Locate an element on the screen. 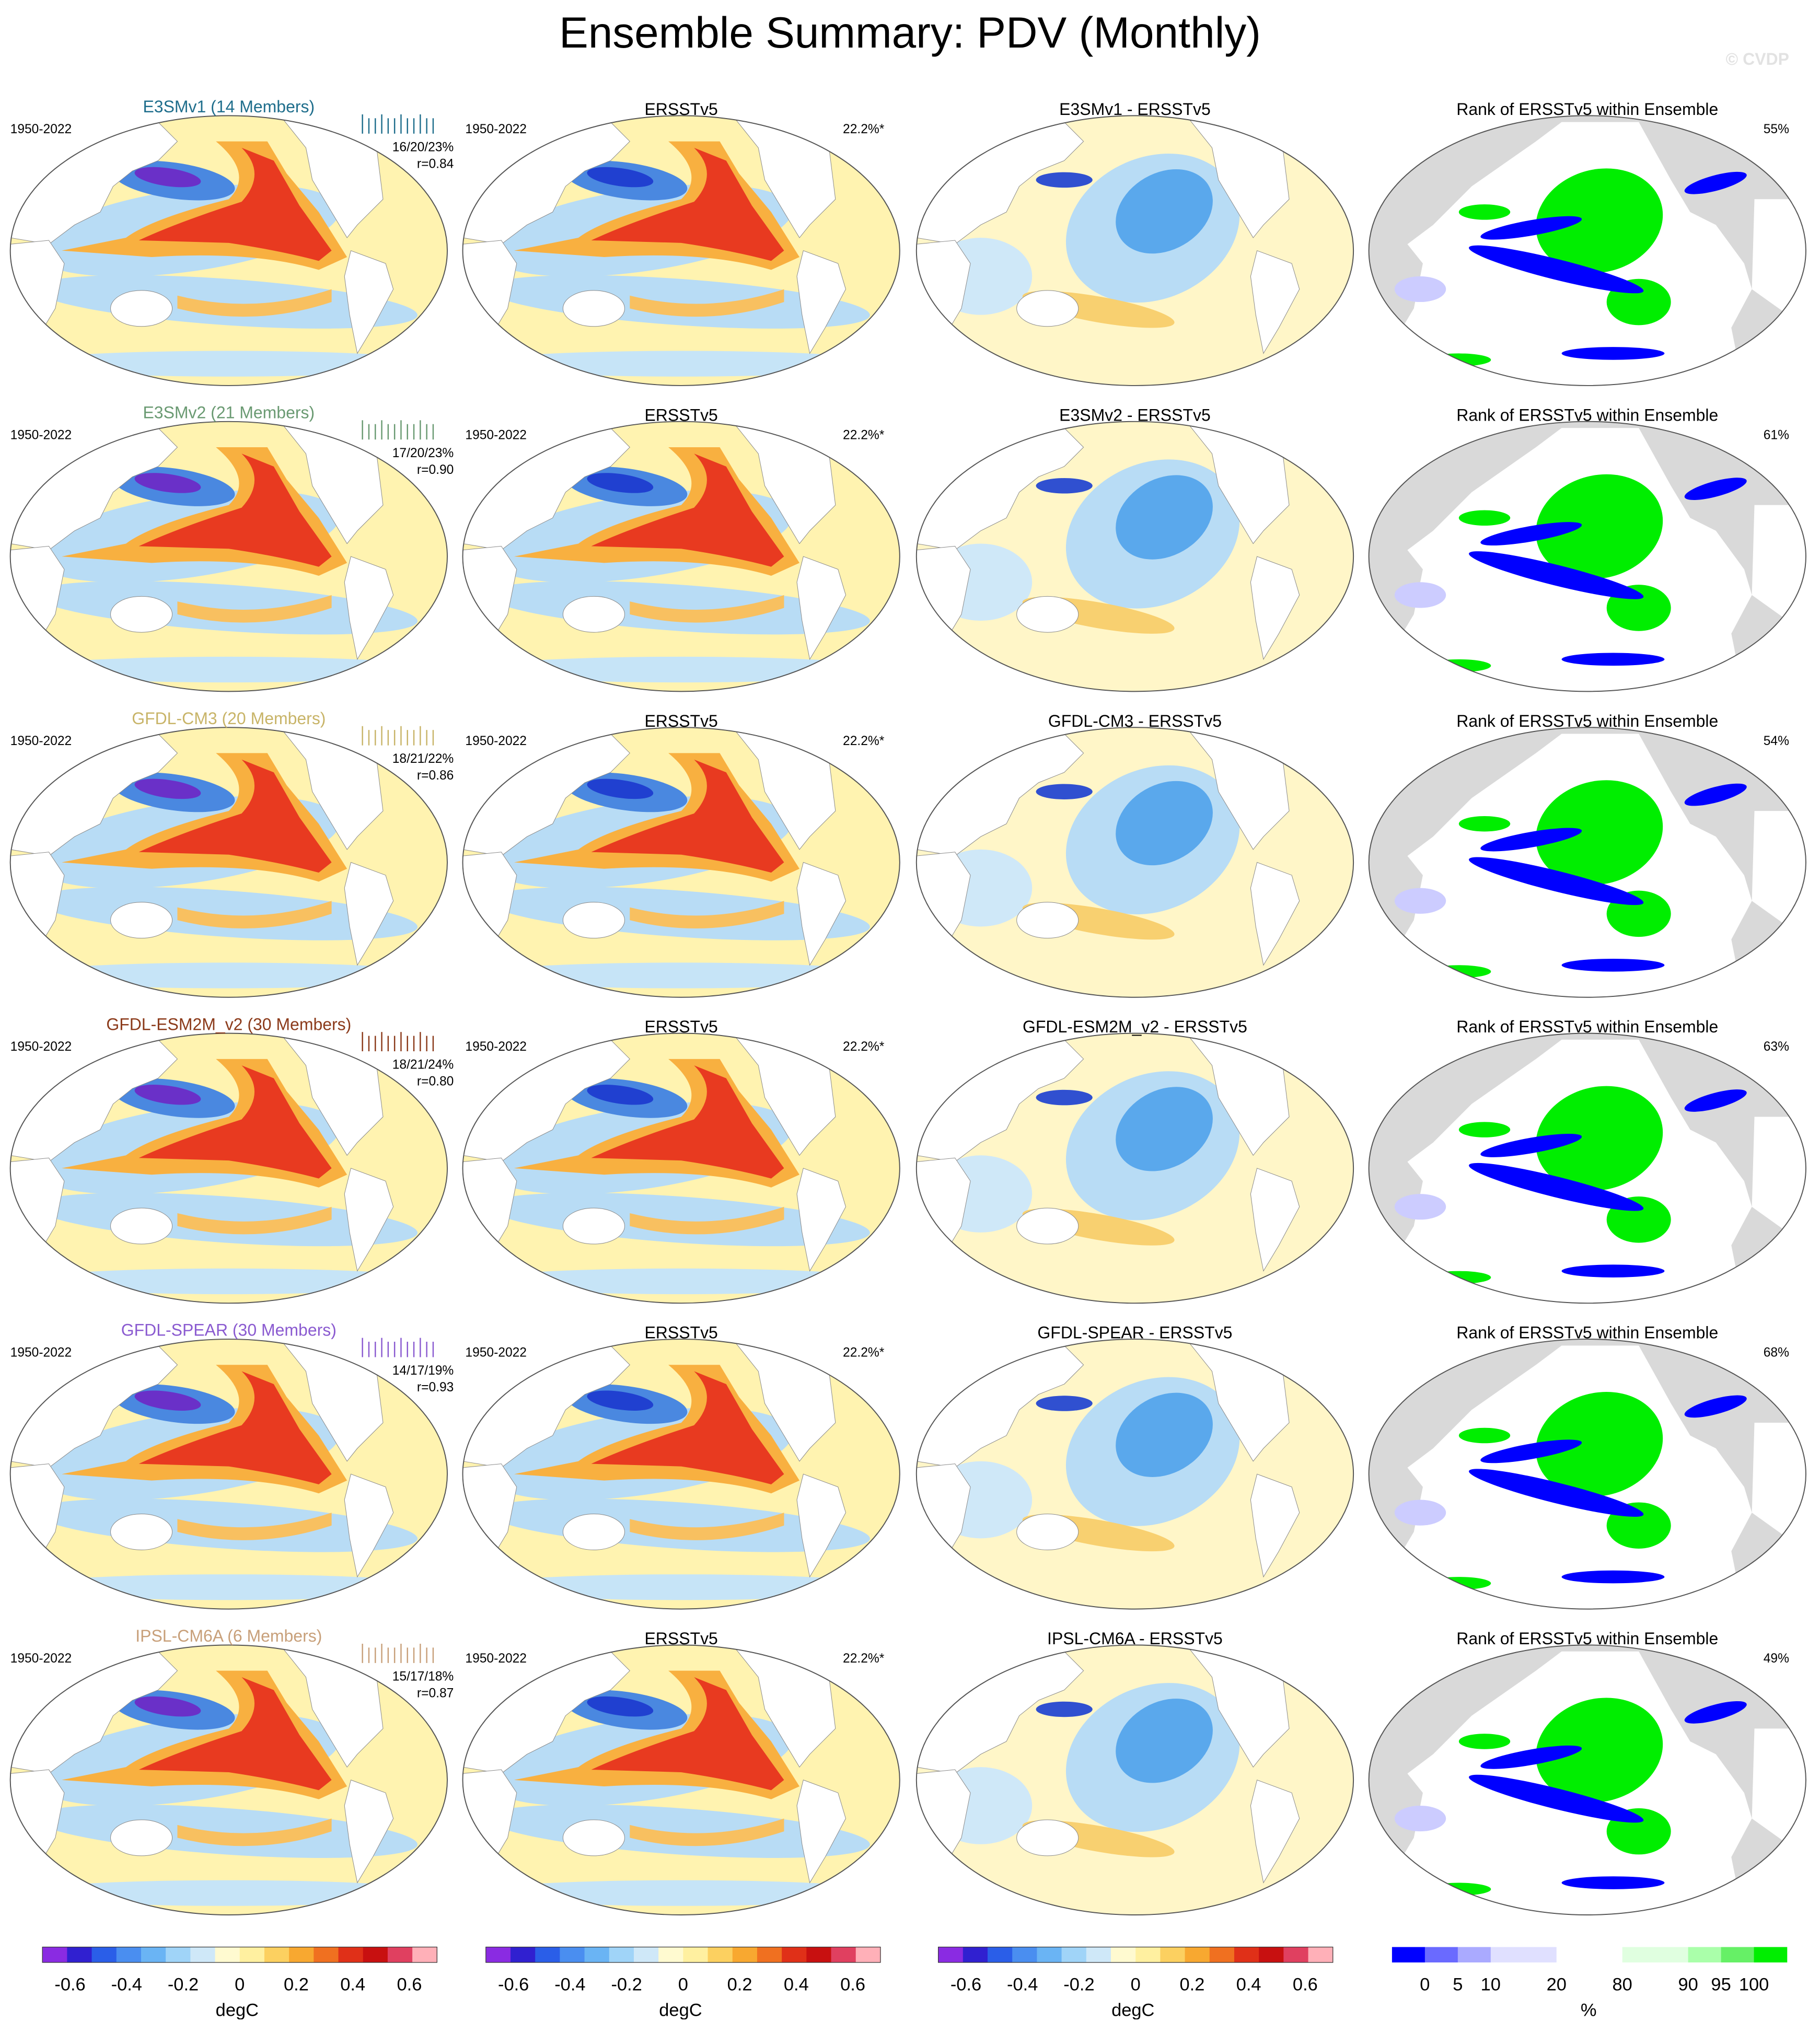 The height and width of the screenshot is (2022, 1820). diff-title: IPSL-CM6A - ERSSTv5 is located at coordinates (1135, 1638).